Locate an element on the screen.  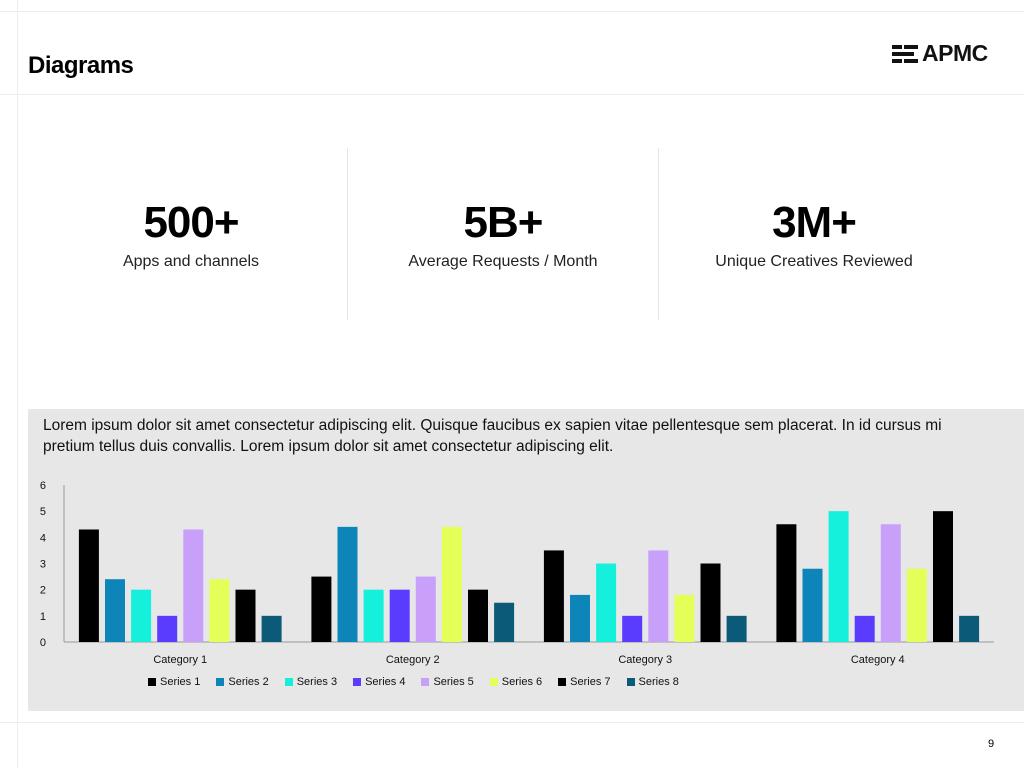
brand-logo: APMC is located at coordinates (940, 53).